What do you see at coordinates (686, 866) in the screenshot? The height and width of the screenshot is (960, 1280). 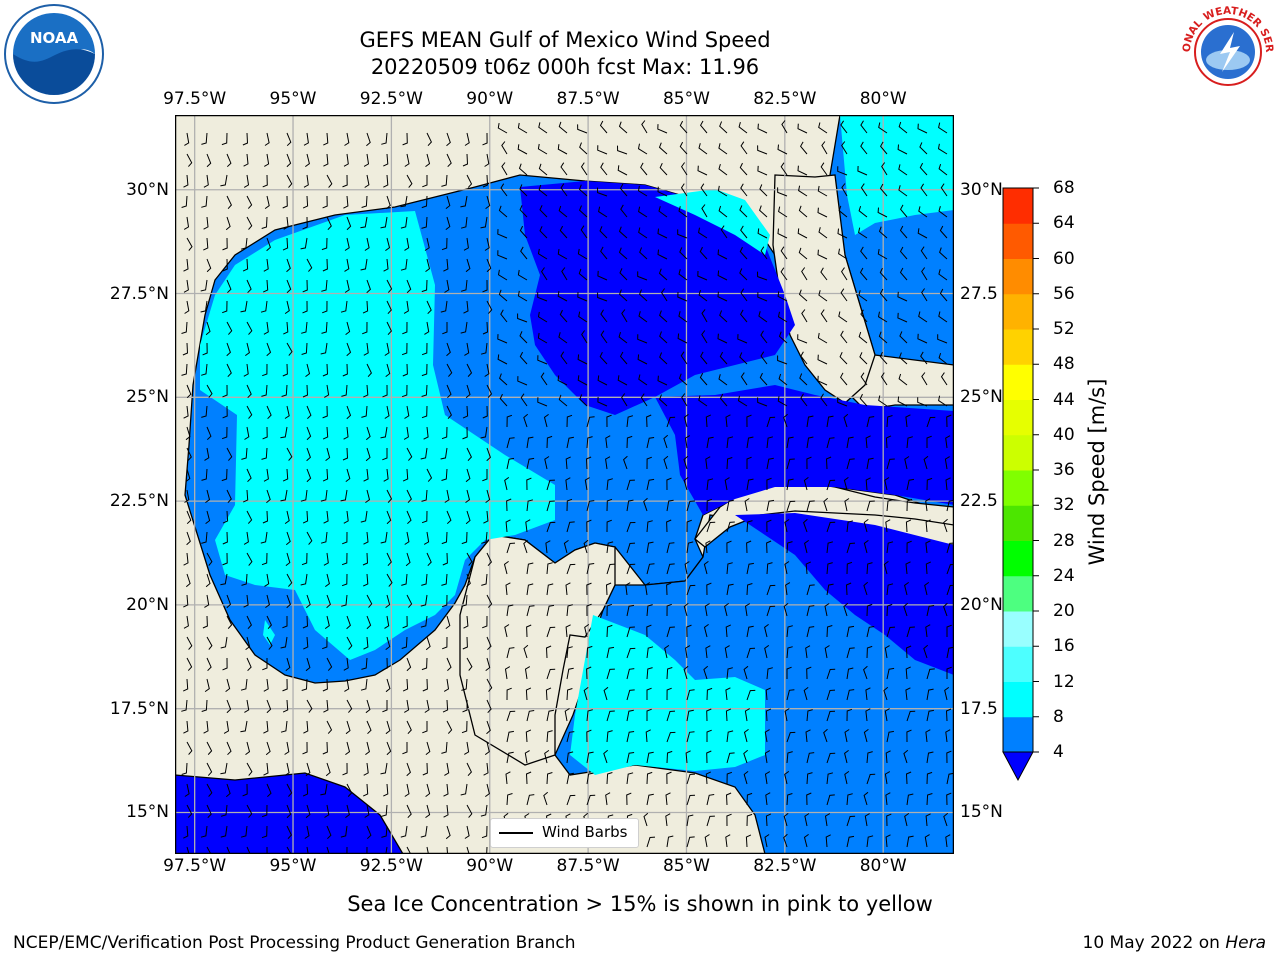 I see `lon-tick-label: 85°W` at bounding box center [686, 866].